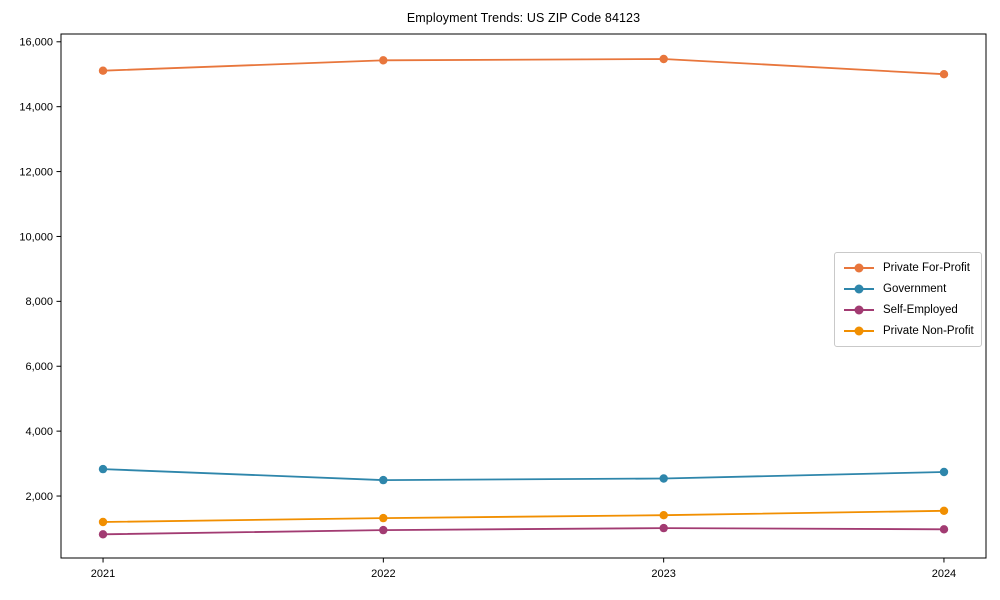  I want to click on x-tick-label: 2021, so click(103, 574).